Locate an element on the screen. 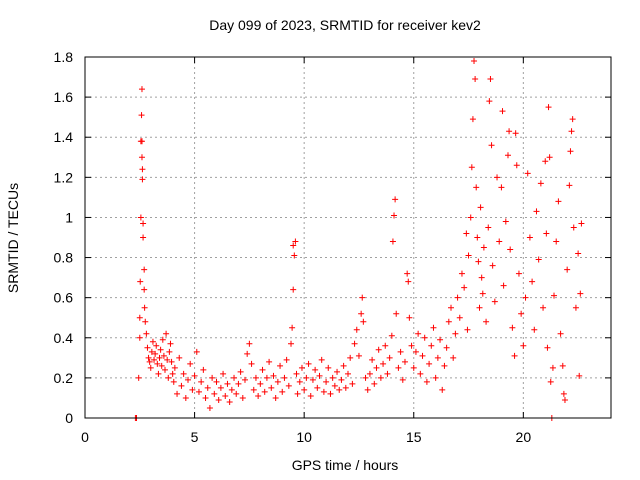  y-axis-label: SRMTID / TECUs is located at coordinates (13, 238).